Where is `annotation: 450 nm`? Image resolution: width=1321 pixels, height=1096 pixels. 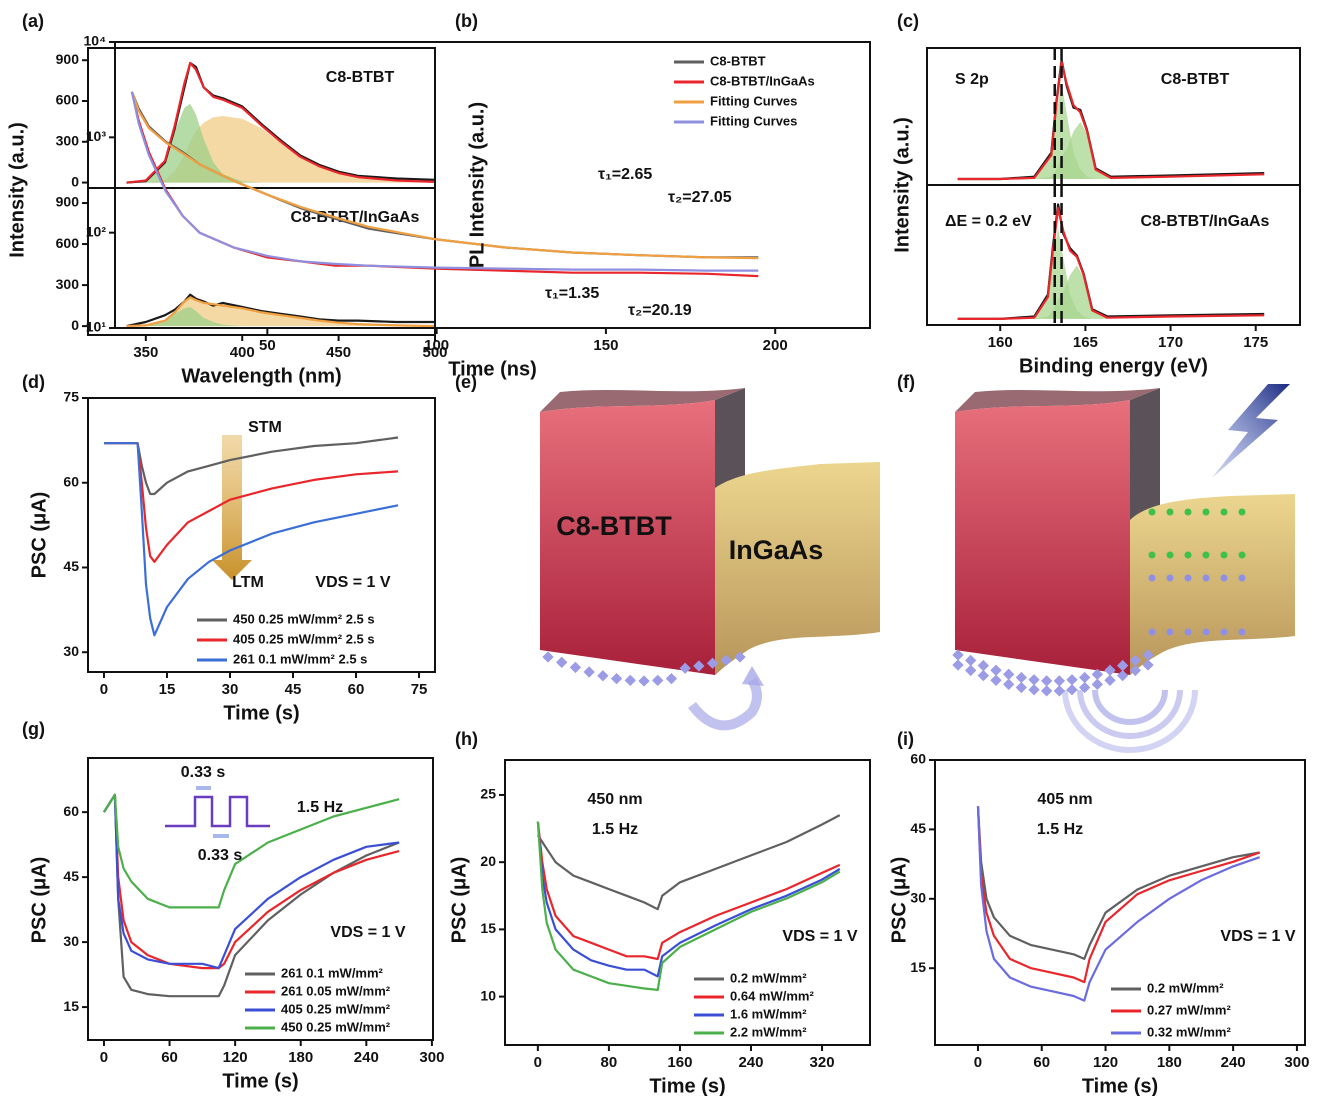 annotation: 450 nm is located at coordinates (614, 799).